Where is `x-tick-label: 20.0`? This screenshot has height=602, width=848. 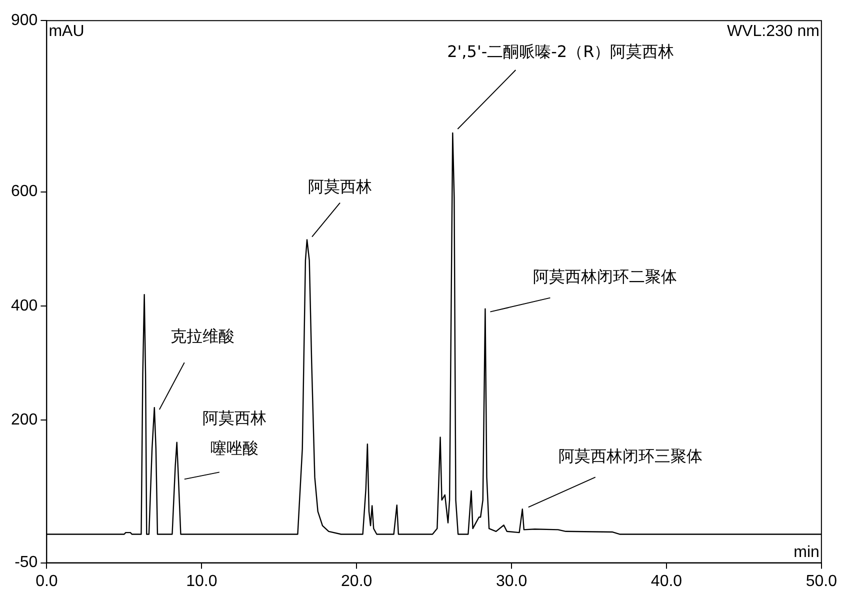
x-tick-label: 20.0 is located at coordinates (356, 581).